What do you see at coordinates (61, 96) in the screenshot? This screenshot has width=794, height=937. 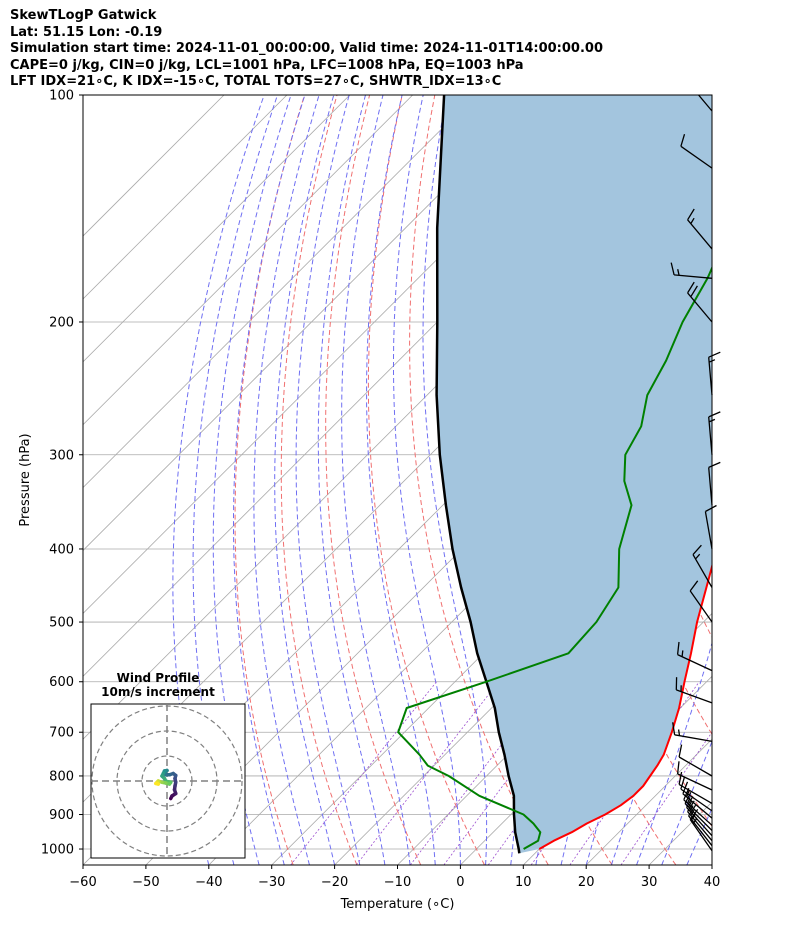 I see `y-tick-label: 100` at bounding box center [61, 96].